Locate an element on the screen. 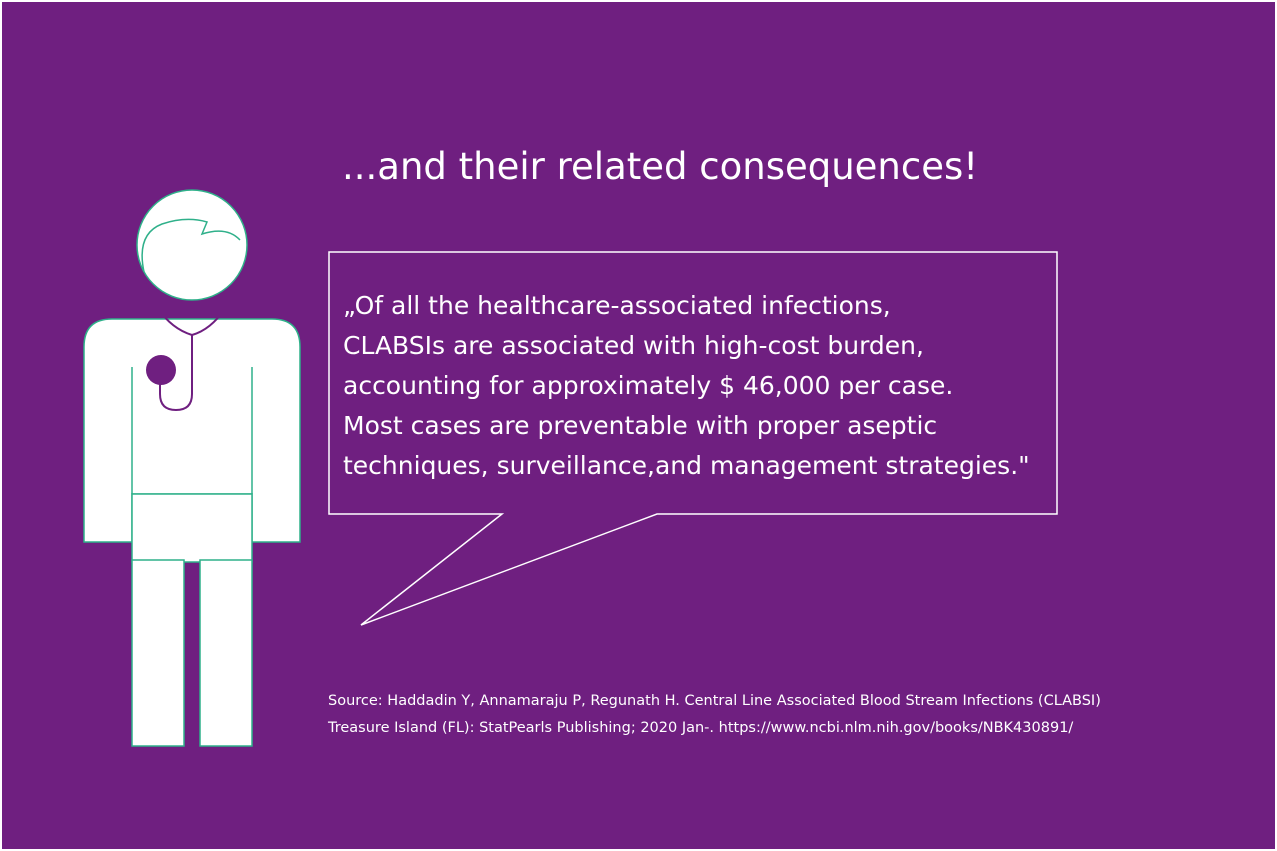 This screenshot has height=851, width=1277. headline: ...and their related consequences! is located at coordinates (660, 166).